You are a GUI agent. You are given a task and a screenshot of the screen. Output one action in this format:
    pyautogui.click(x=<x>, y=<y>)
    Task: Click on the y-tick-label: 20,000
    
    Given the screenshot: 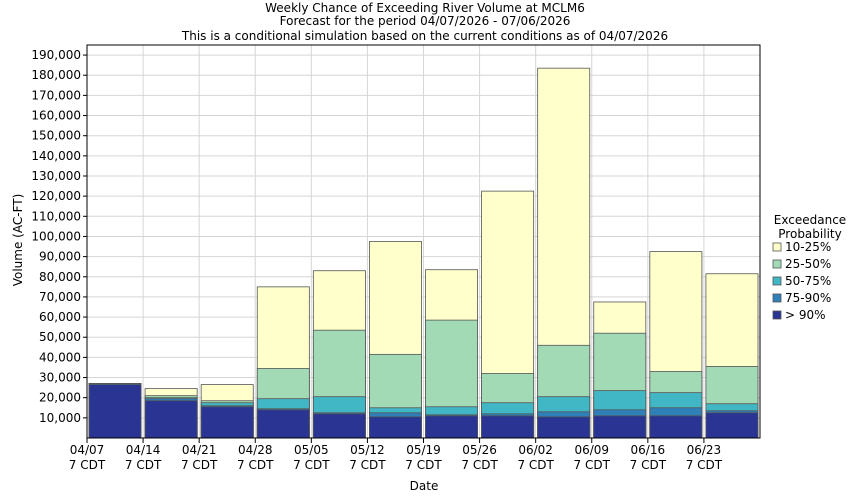 What is the action you would take?
    pyautogui.click(x=60, y=398)
    